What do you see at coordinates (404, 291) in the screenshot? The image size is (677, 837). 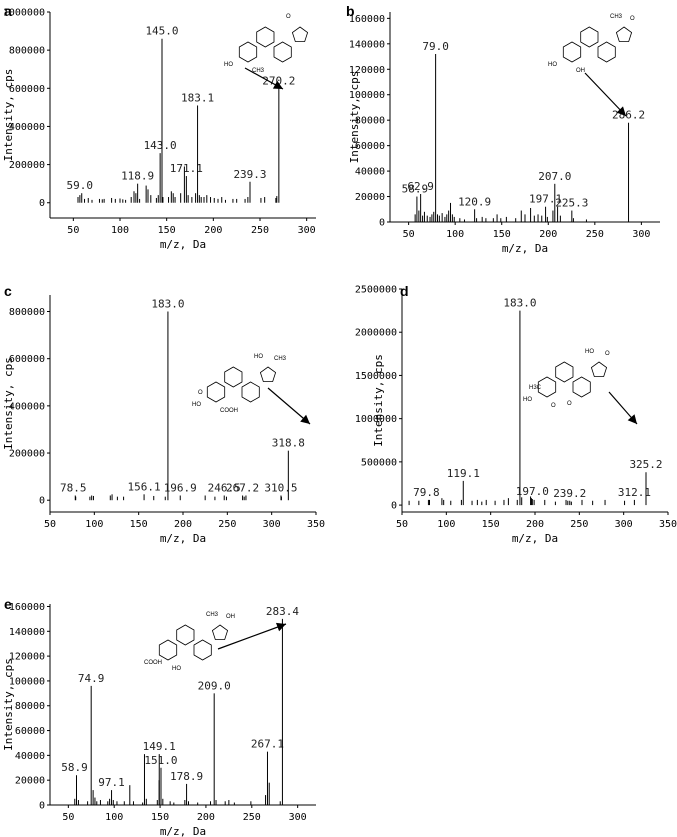 I see `panel-letter: d` at bounding box center [404, 291].